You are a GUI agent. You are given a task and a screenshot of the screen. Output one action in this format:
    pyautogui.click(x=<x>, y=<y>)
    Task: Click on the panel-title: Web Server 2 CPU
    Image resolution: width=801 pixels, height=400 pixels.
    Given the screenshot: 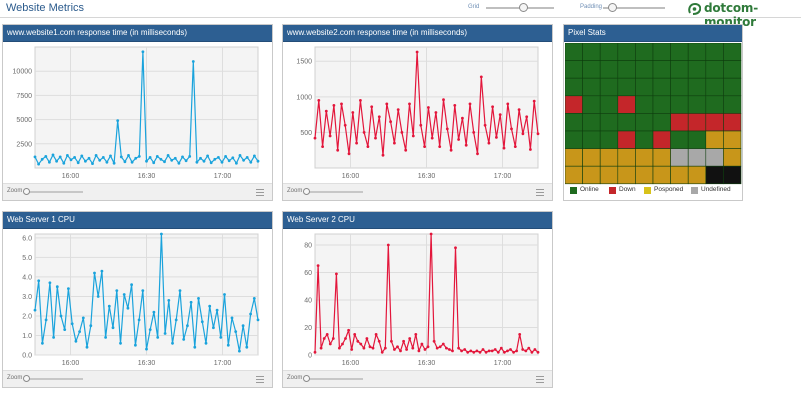 What is the action you would take?
    pyautogui.click(x=321, y=219)
    